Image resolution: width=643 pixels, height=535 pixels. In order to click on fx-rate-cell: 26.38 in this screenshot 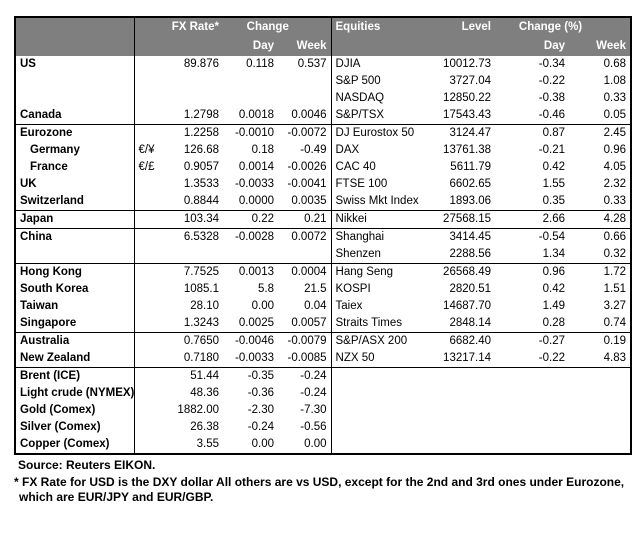, I will do `click(178, 427)`.